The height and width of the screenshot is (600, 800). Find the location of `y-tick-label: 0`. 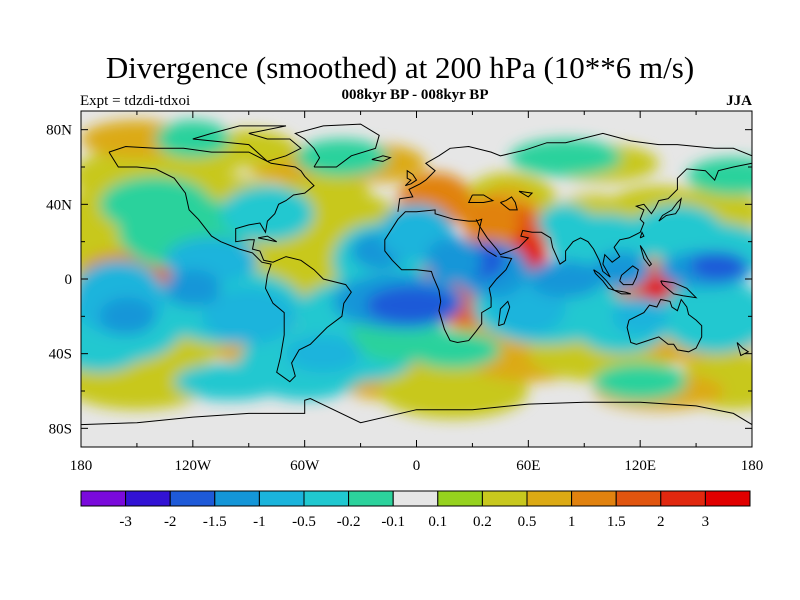

y-tick-label: 0 is located at coordinates (69, 280).